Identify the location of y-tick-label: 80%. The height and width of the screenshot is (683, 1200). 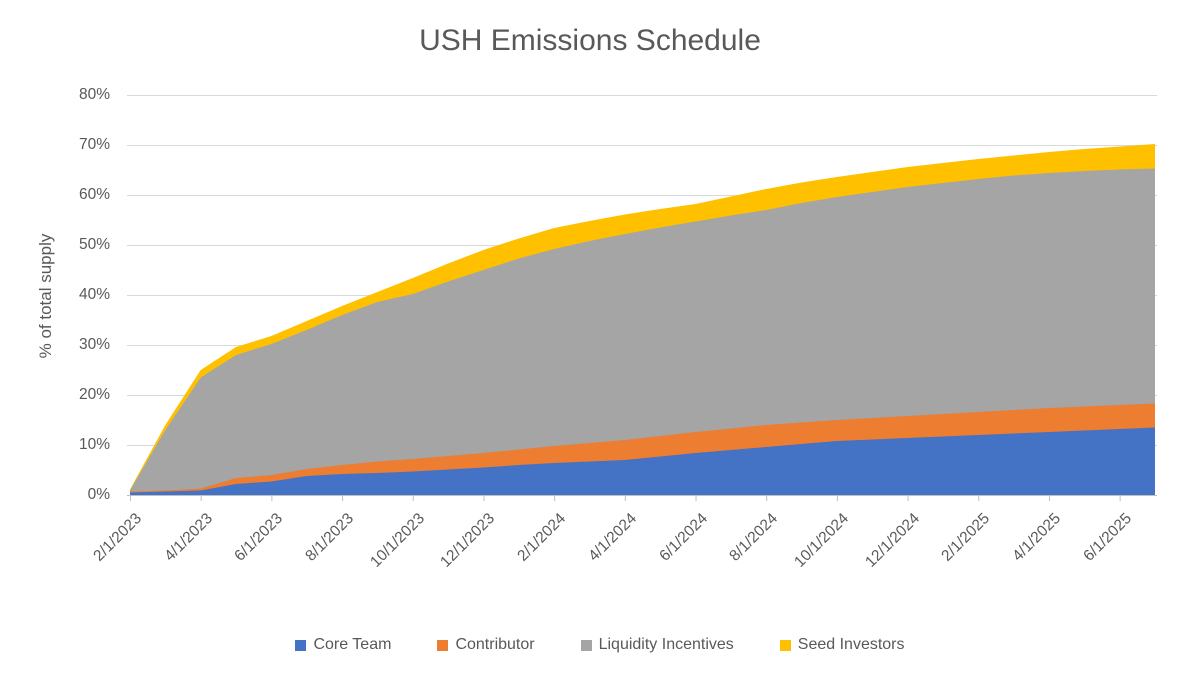
(94, 94).